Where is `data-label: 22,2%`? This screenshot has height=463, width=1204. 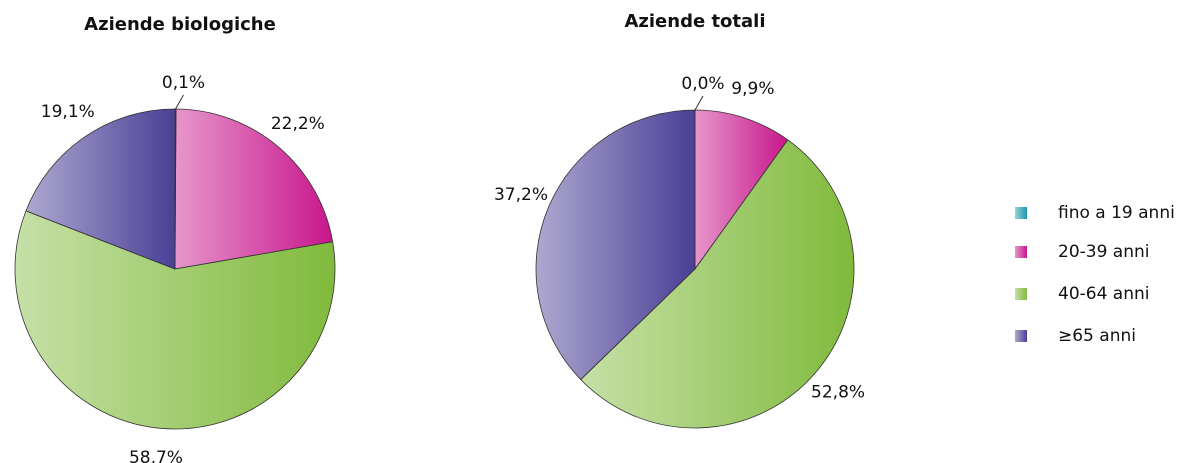 data-label: 22,2% is located at coordinates (298, 124).